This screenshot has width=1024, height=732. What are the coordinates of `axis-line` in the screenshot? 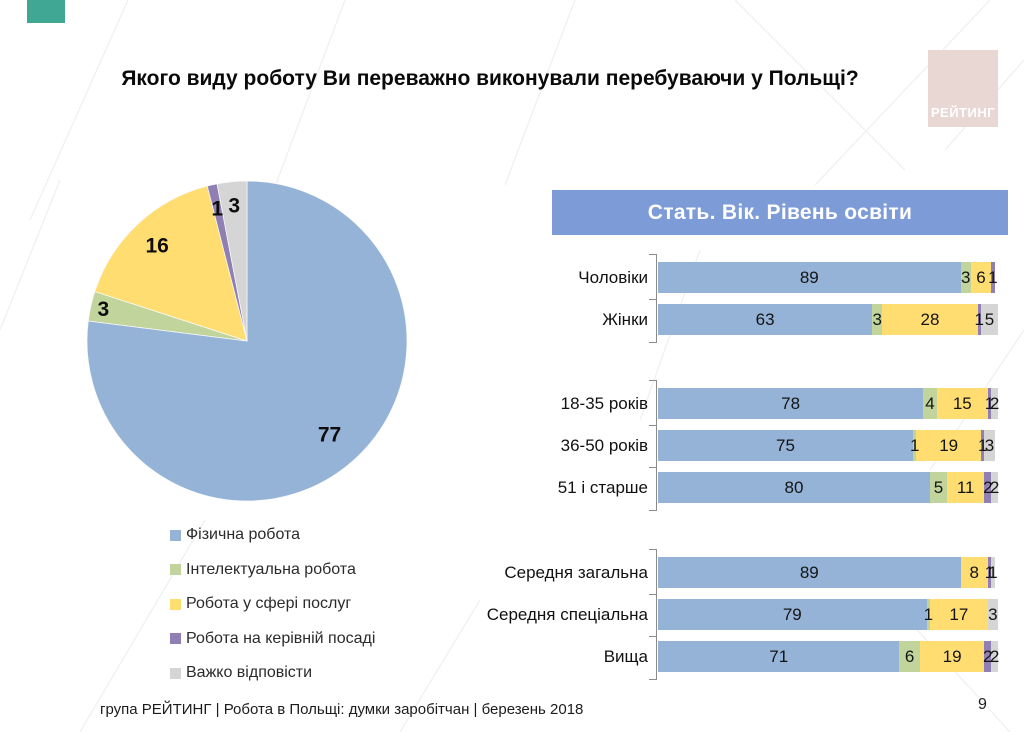 It's located at (656, 614).